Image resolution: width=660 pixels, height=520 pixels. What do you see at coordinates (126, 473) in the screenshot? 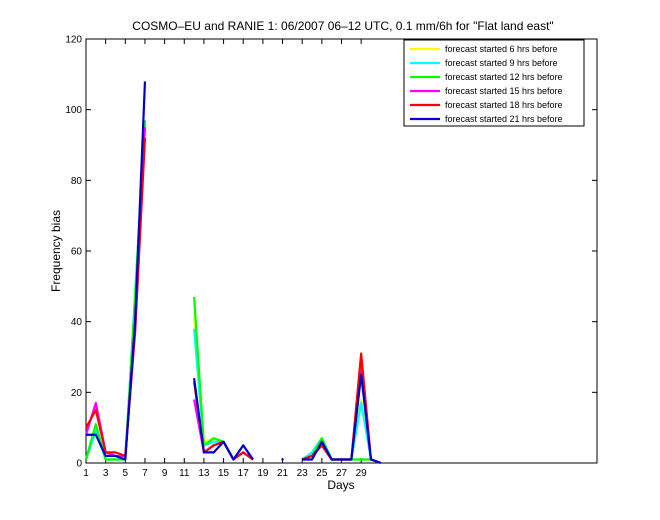
I see `x-tick-label: 5` at bounding box center [126, 473].